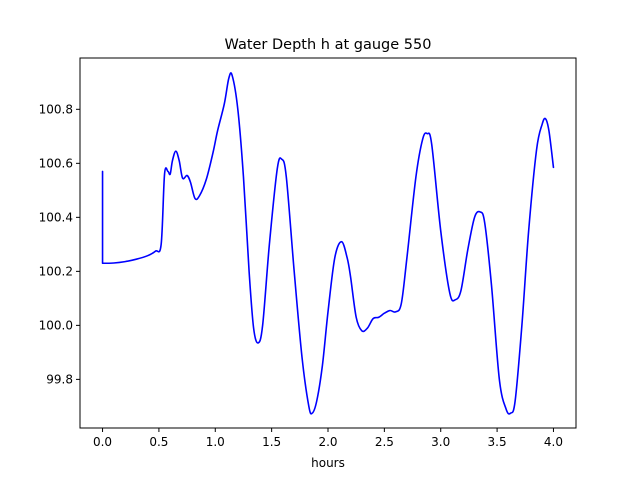 This screenshot has width=640, height=480. I want to click on x-tick-label: 2.5, so click(384, 442).